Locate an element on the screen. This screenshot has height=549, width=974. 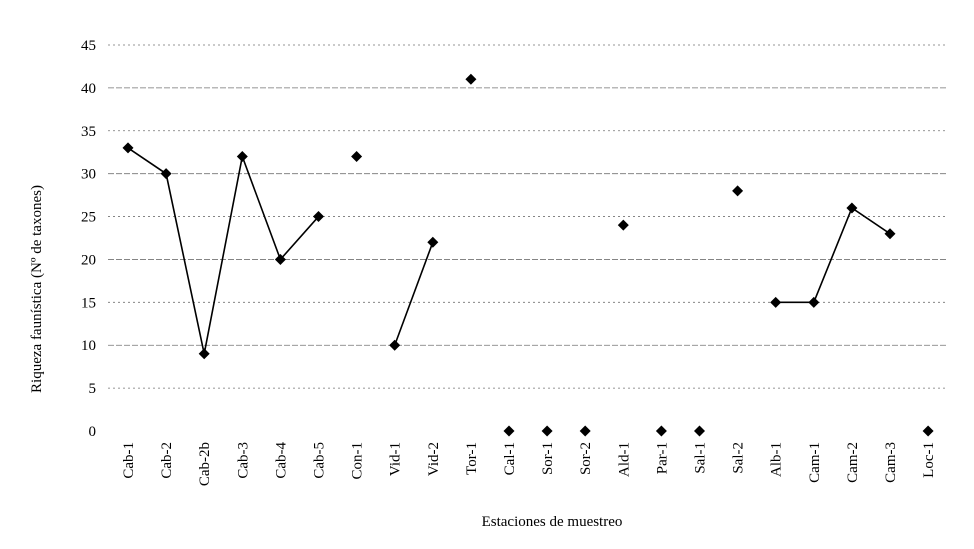
y-tick-label: 0 is located at coordinates (93, 432).